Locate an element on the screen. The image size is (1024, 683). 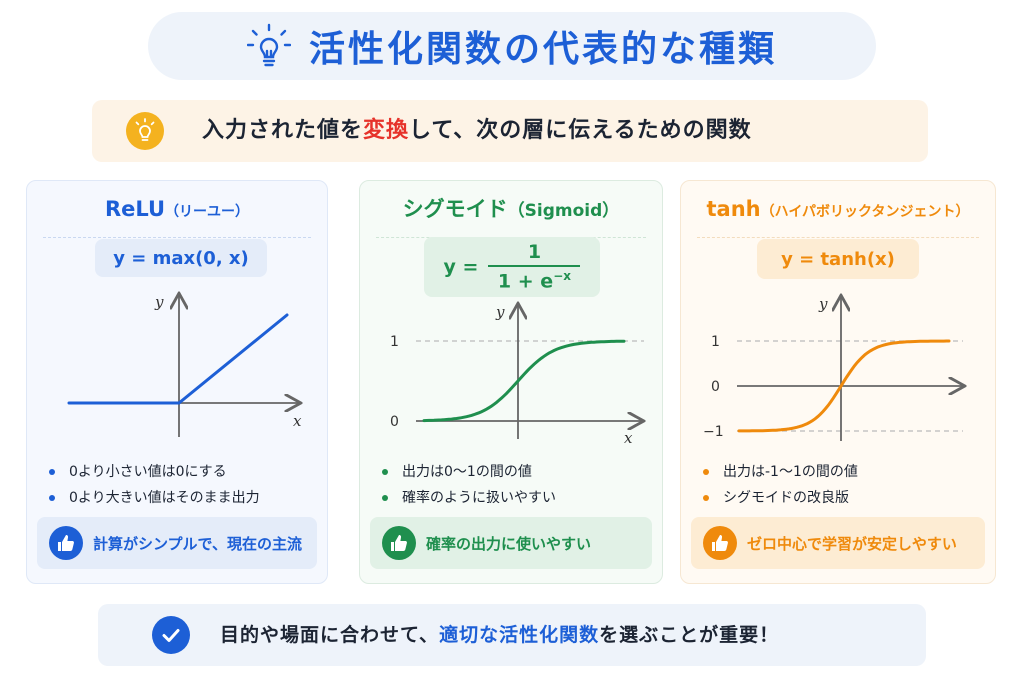
sigmoid-x-label: x is located at coordinates (628, 438).